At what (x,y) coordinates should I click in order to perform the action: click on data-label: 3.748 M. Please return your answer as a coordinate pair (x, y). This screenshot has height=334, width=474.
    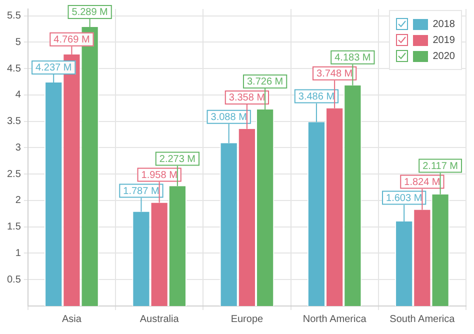
    Looking at the image, I should click on (334, 74).